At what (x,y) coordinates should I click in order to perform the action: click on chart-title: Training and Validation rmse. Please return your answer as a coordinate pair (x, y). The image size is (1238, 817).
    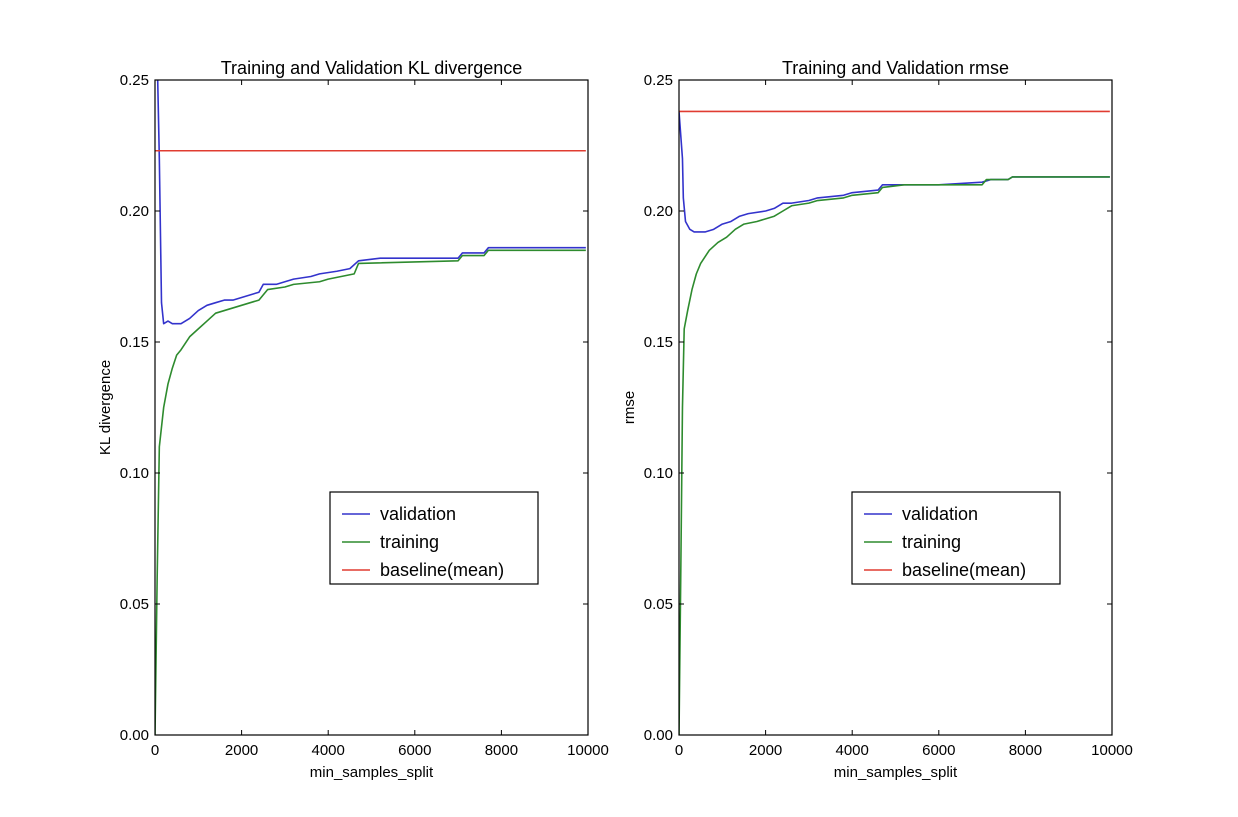
    Looking at the image, I should click on (895, 68).